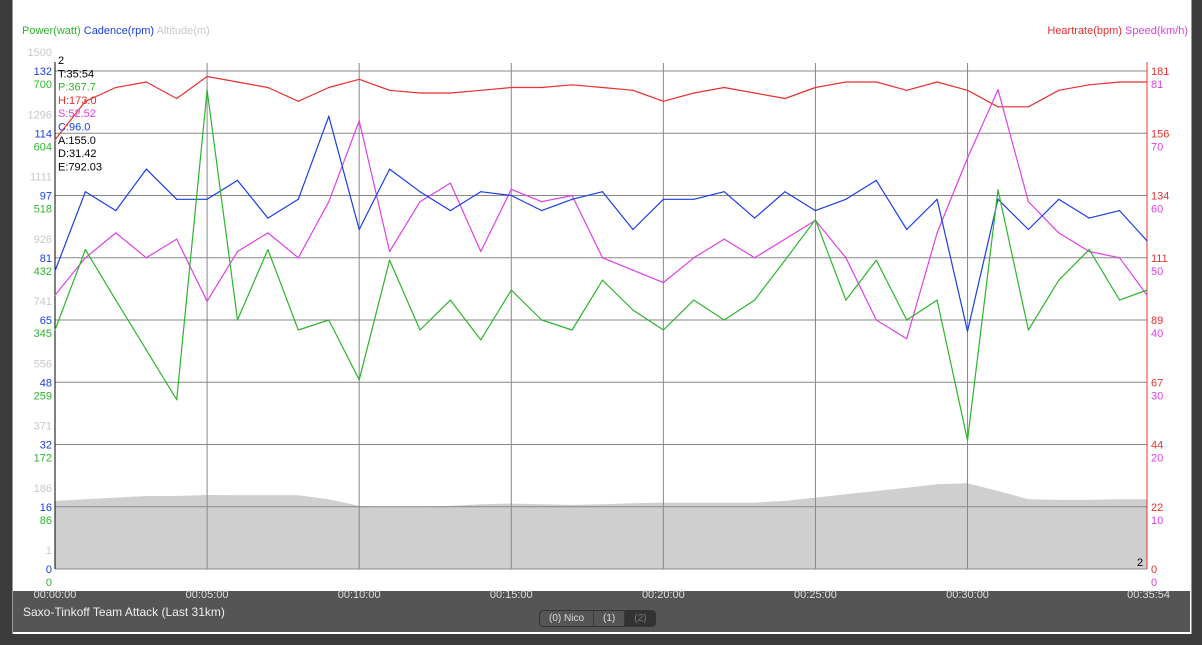  I want to click on tooltip-line: A:155.0, so click(77, 141).